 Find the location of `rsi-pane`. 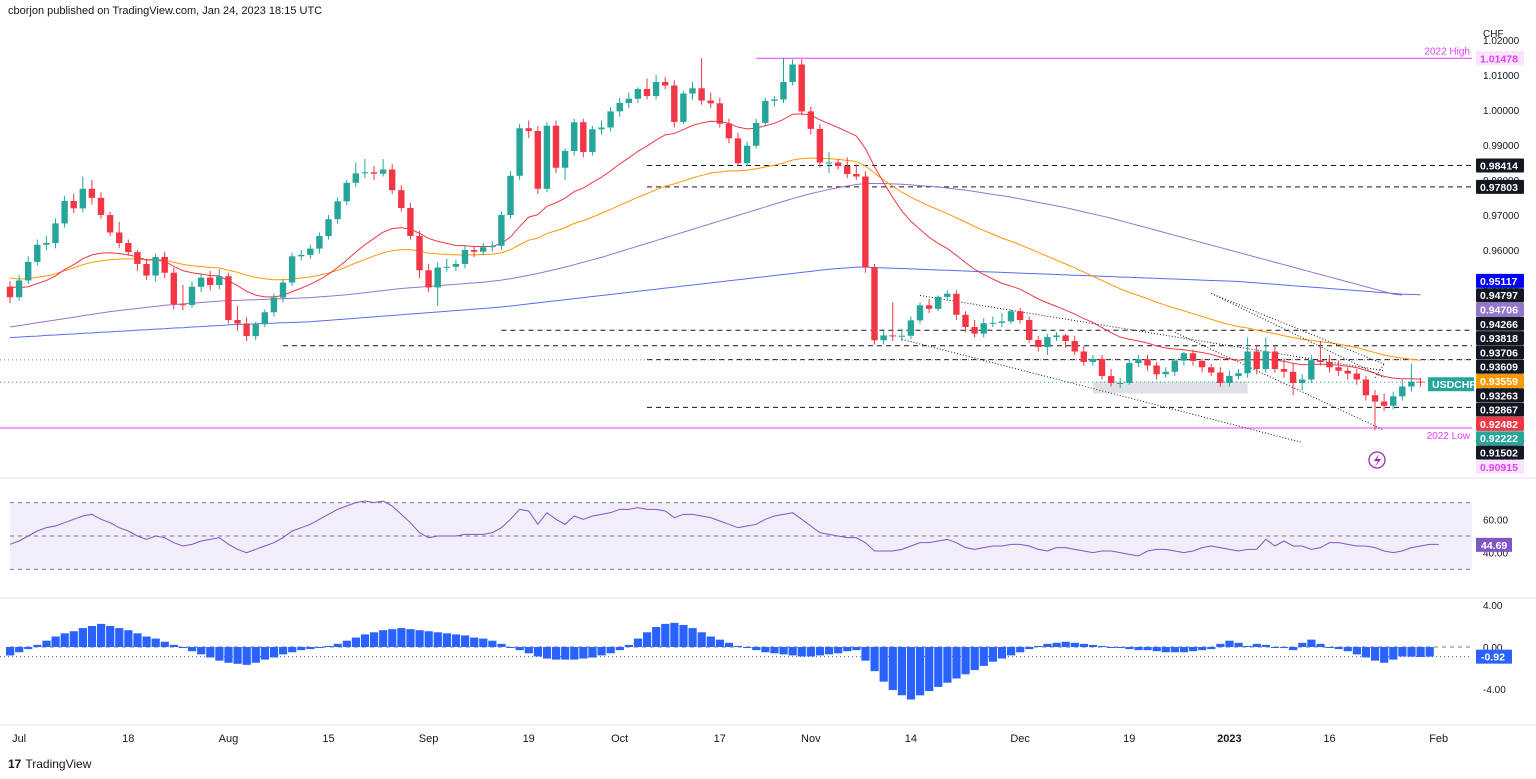

rsi-pane is located at coordinates (740, 535).